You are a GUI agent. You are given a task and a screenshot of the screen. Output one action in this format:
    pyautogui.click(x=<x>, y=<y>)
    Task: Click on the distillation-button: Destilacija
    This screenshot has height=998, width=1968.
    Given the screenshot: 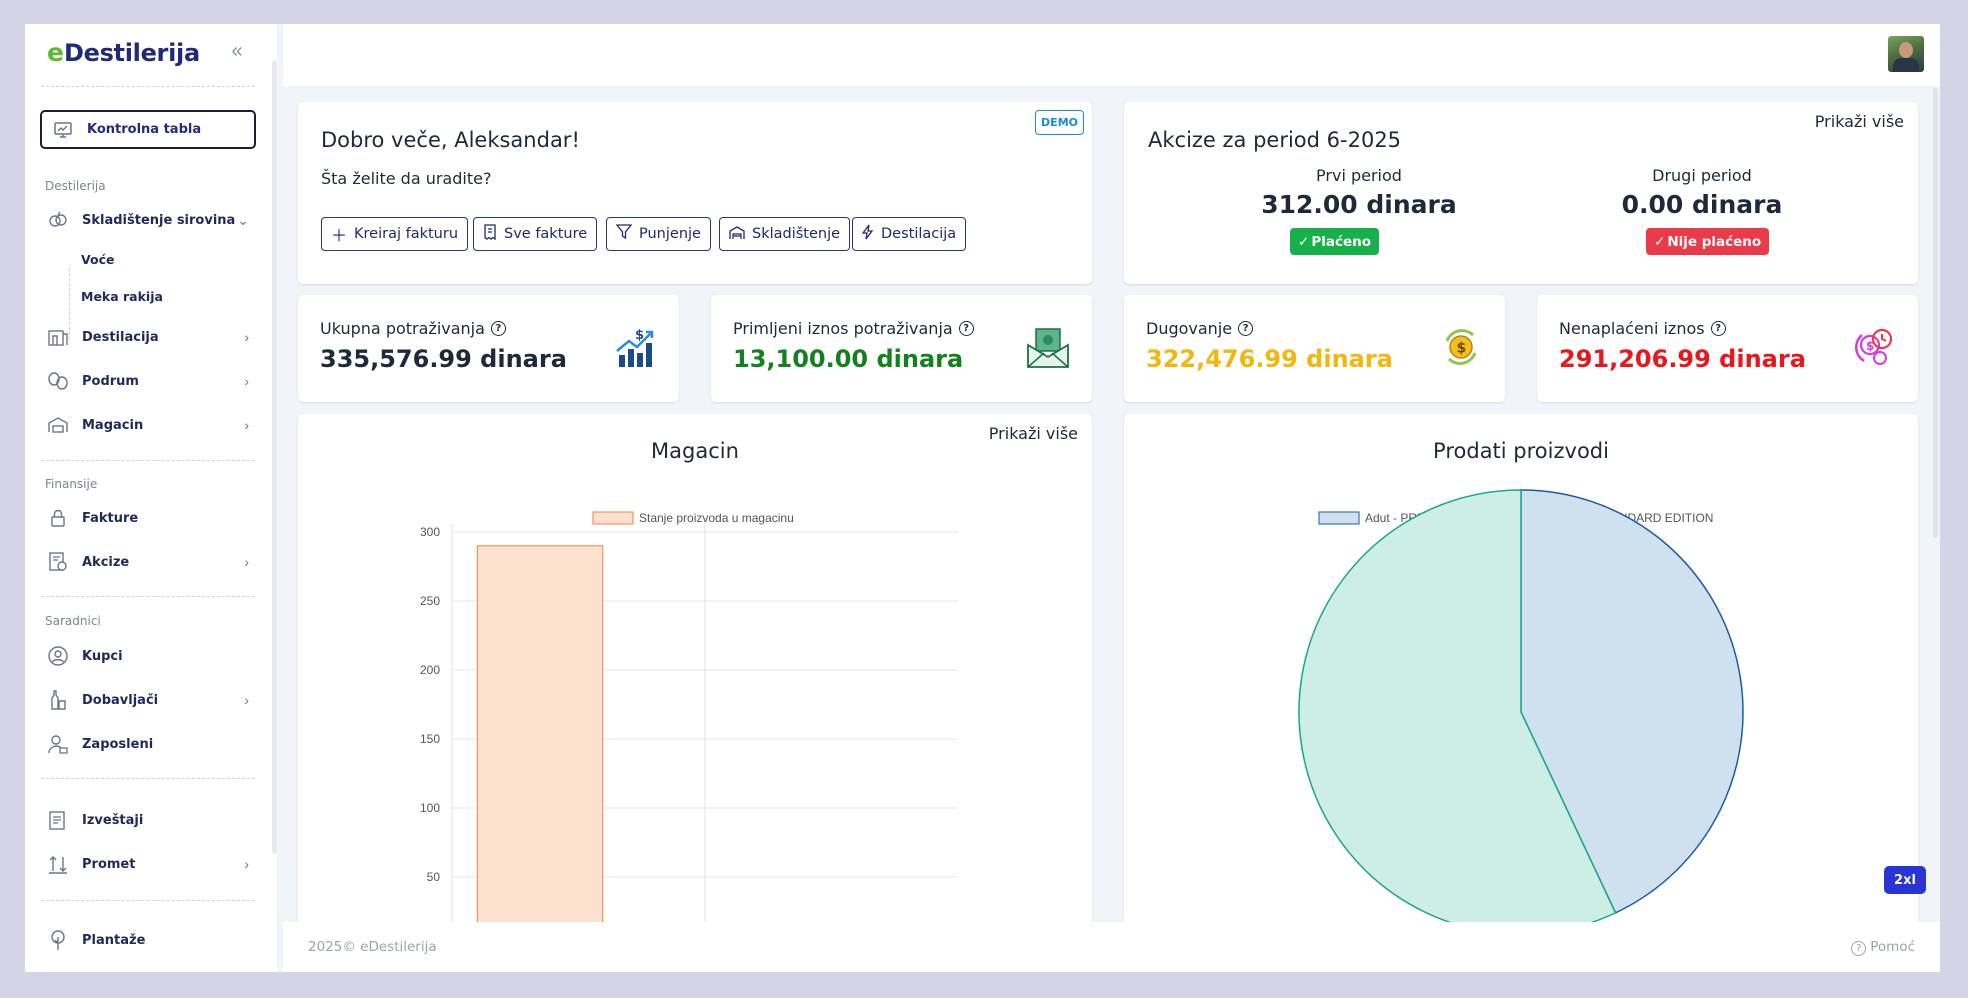 What is the action you would take?
    pyautogui.click(x=909, y=234)
    